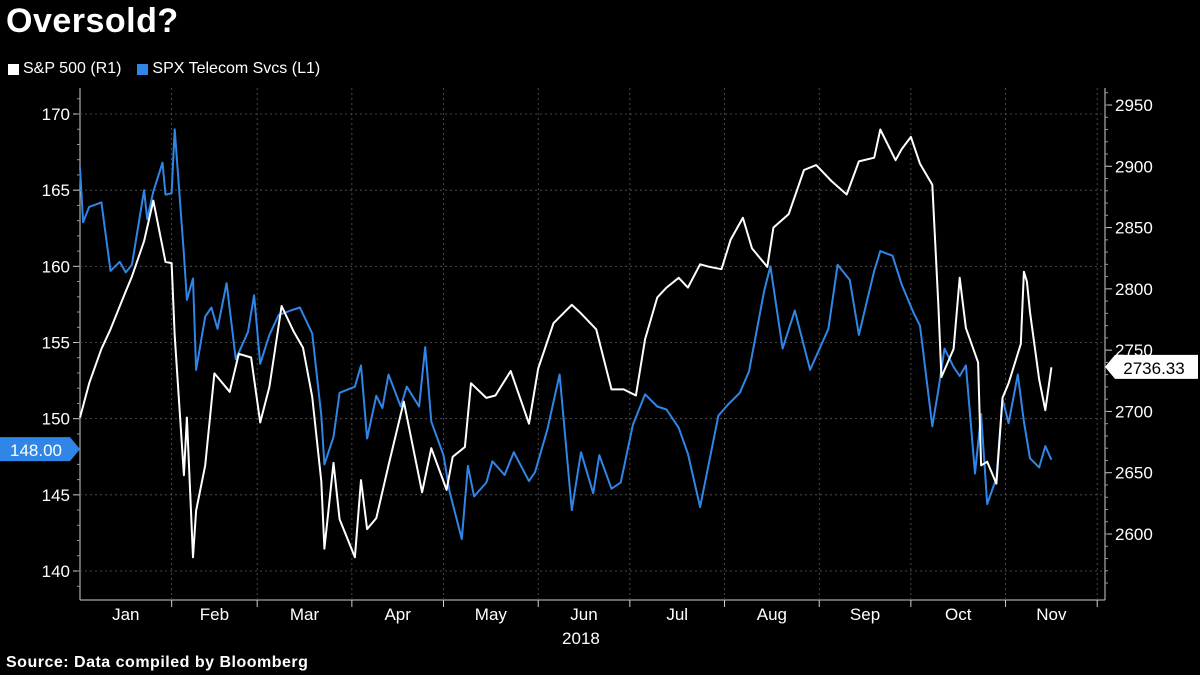 The image size is (1200, 675). I want to click on right-tick-label: 2900, so click(1134, 166).